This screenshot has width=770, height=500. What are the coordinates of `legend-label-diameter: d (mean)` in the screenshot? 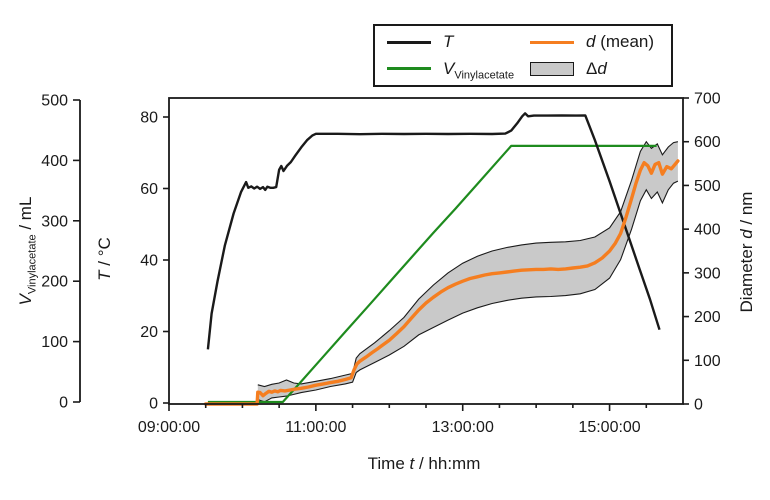 It's located at (620, 42).